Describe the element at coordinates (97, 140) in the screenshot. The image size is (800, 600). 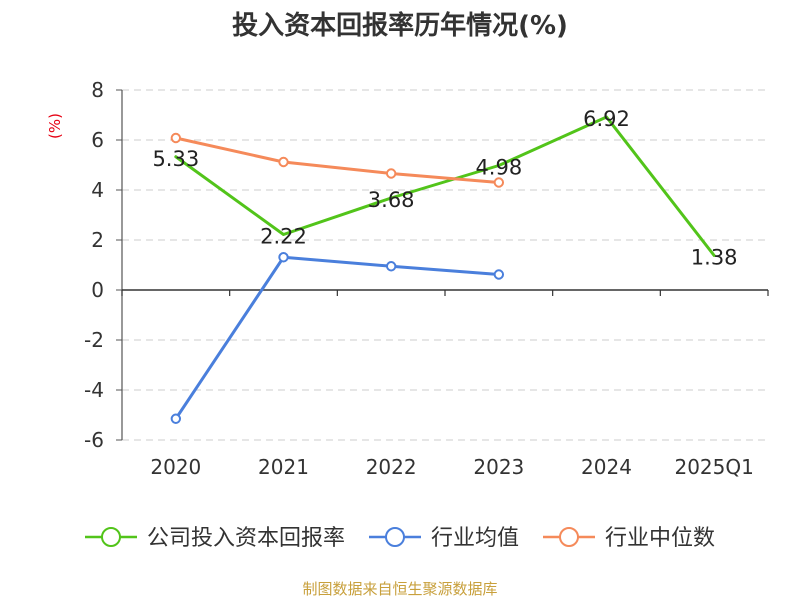
I see `y-tick-label: 6` at that location.